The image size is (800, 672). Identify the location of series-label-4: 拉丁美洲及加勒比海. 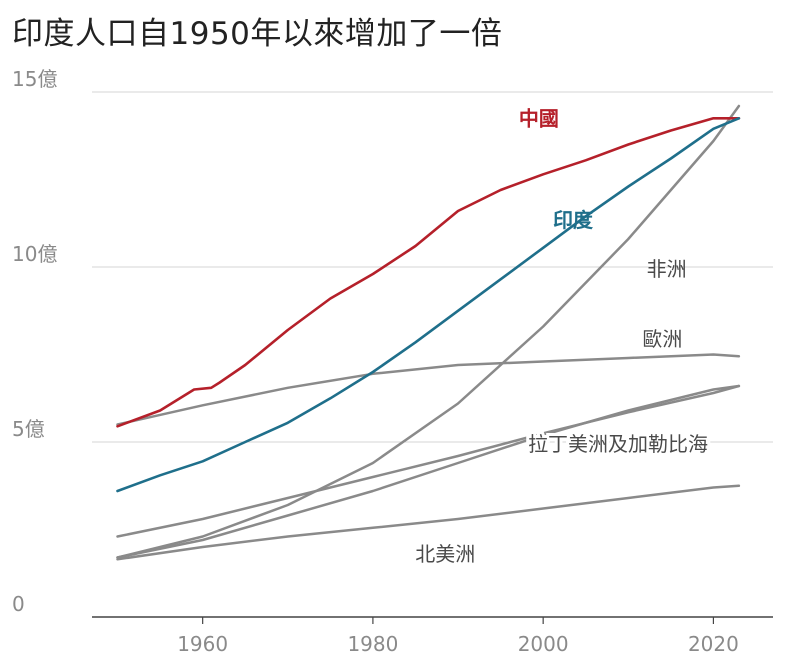
(618, 444).